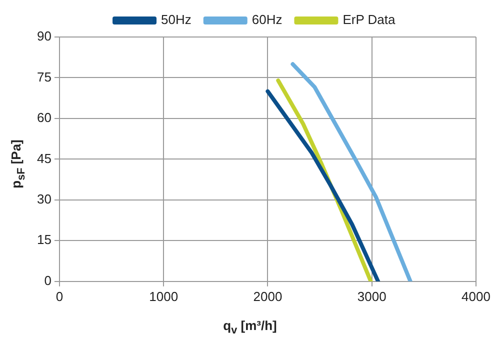  Describe the element at coordinates (44, 240) in the screenshot. I see `y-tick-label: 15` at that location.